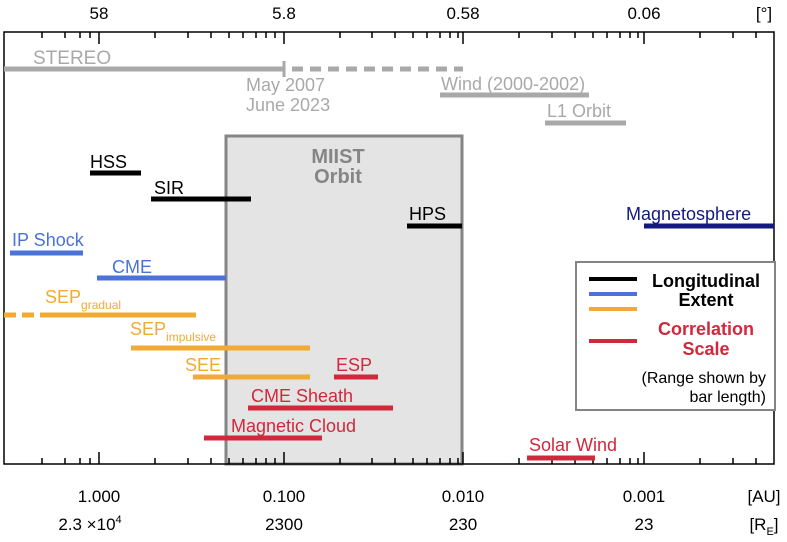 The height and width of the screenshot is (542, 787). Describe the element at coordinates (463, 496) in the screenshot. I see `au-tick-label-0.01: 0.010` at that location.